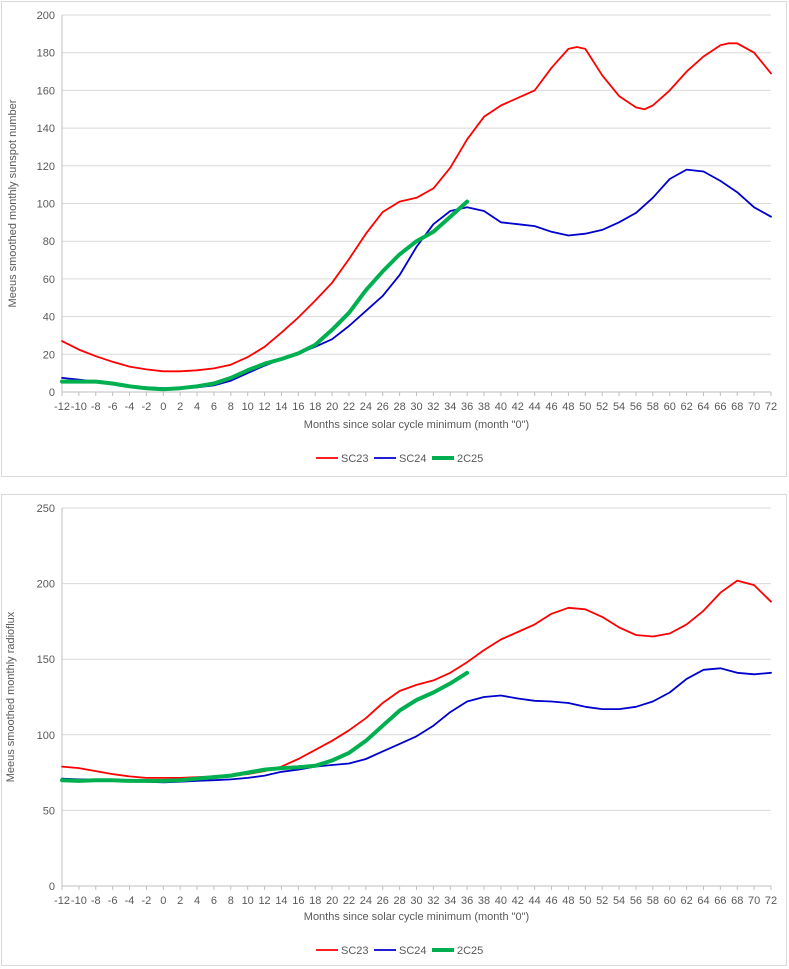 The height and width of the screenshot is (969, 789). Describe the element at coordinates (130, 901) in the screenshot. I see `x-tick-label: -4` at that location.